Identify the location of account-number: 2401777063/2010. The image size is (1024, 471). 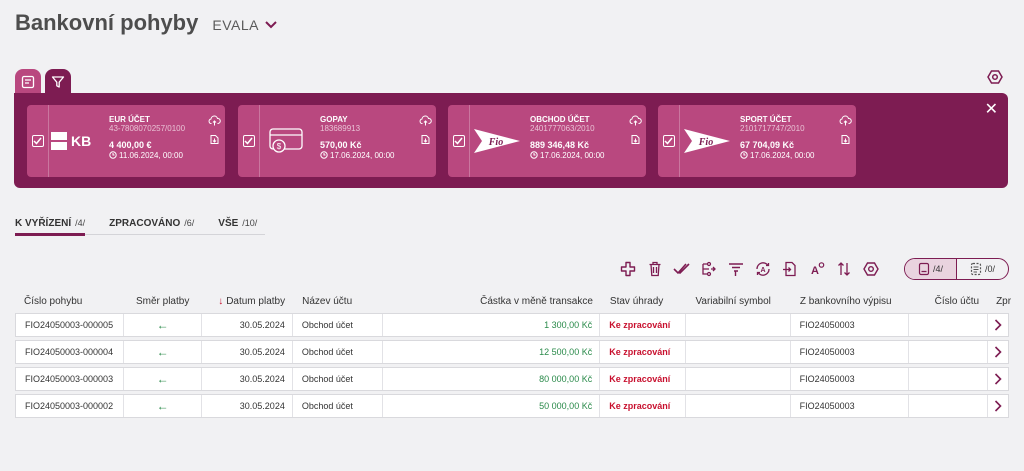
(562, 129).